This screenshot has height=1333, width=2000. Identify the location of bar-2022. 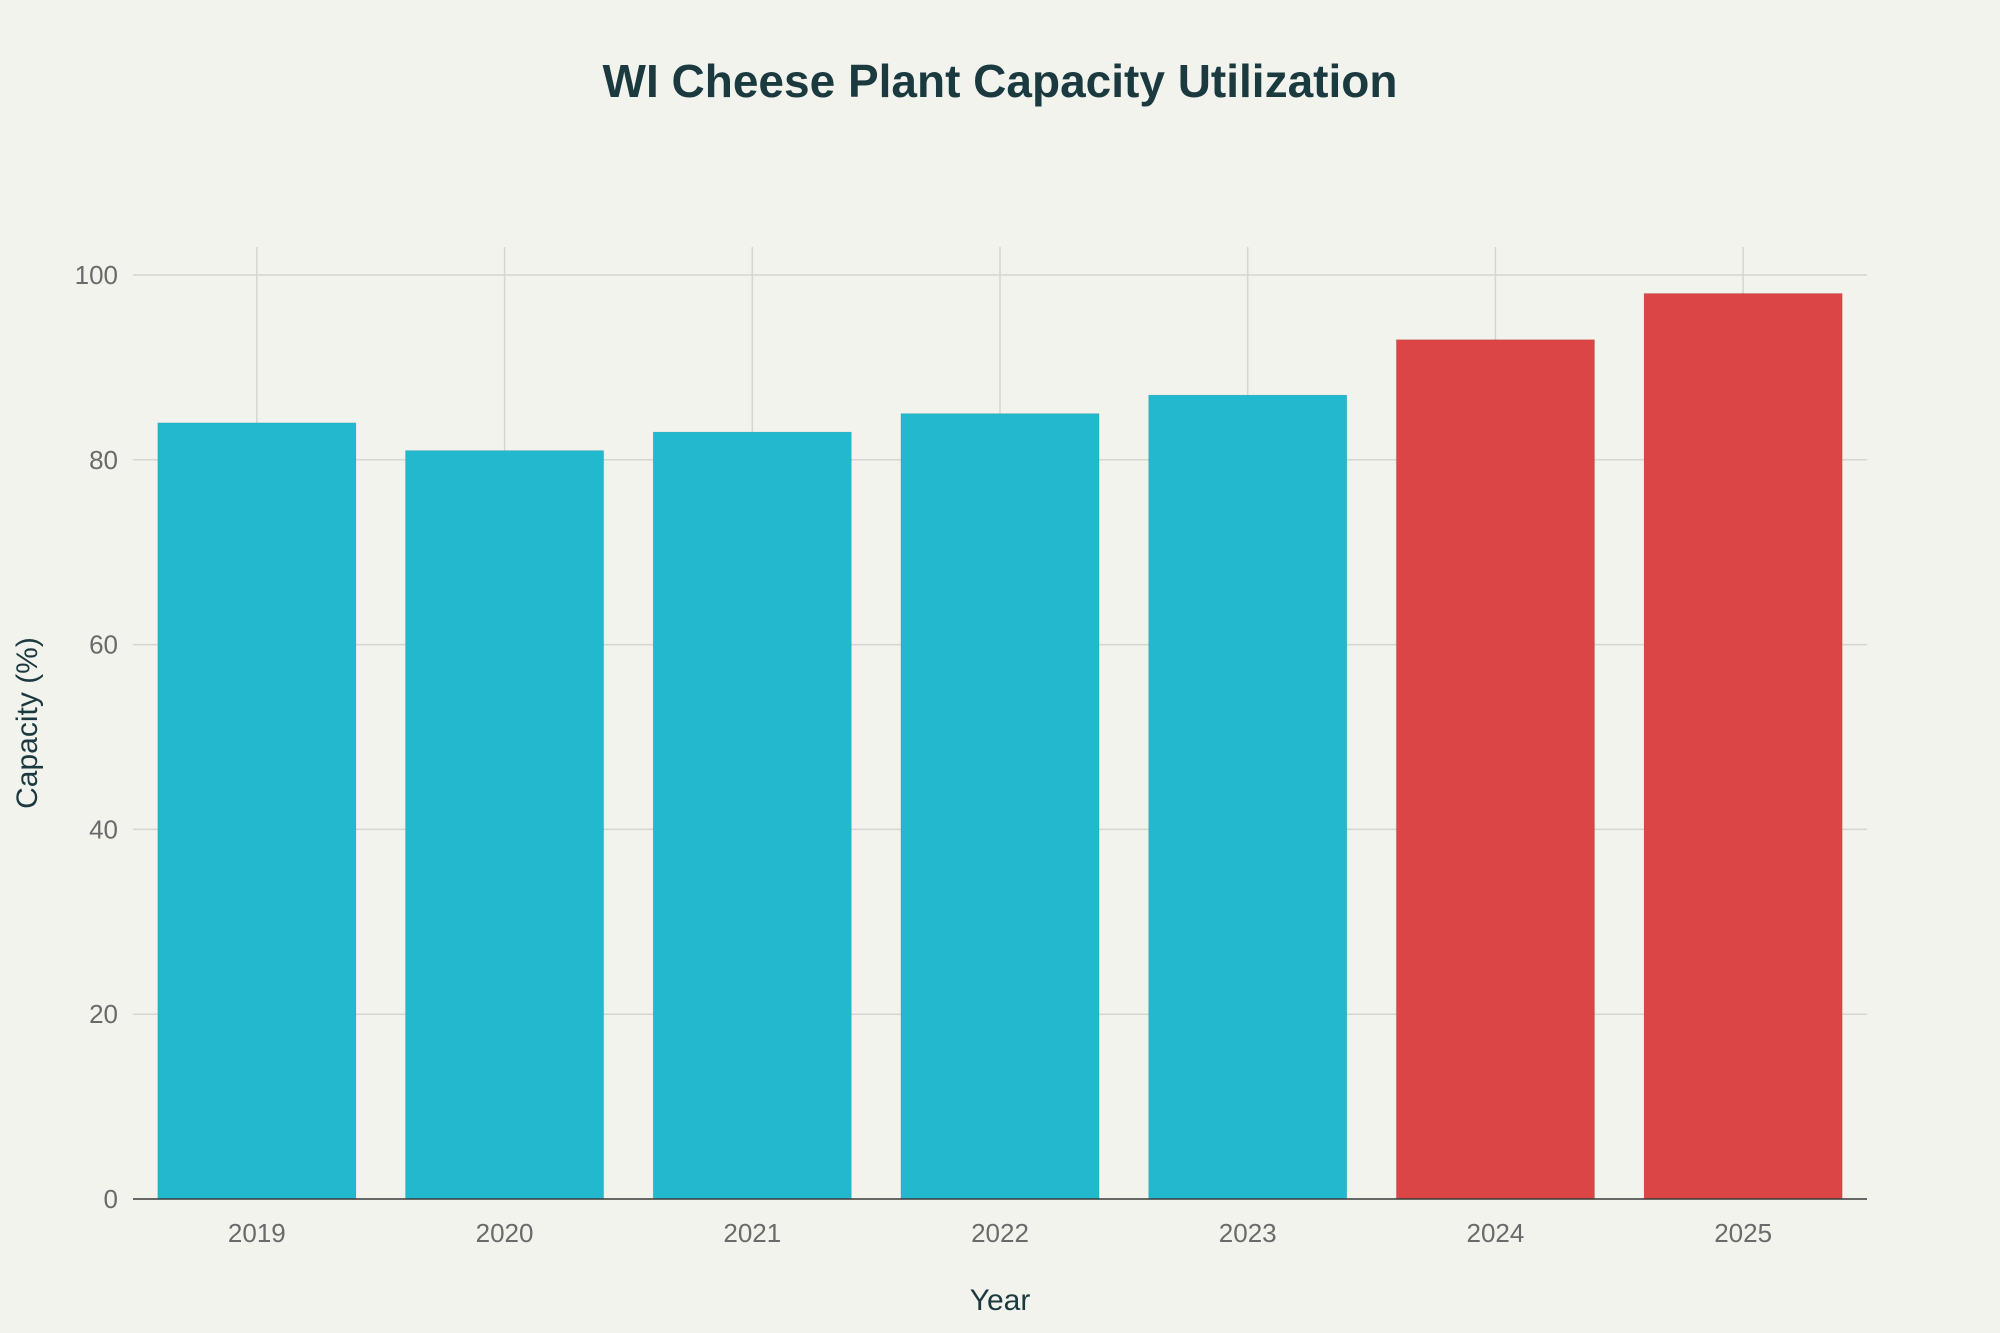
(1000, 806).